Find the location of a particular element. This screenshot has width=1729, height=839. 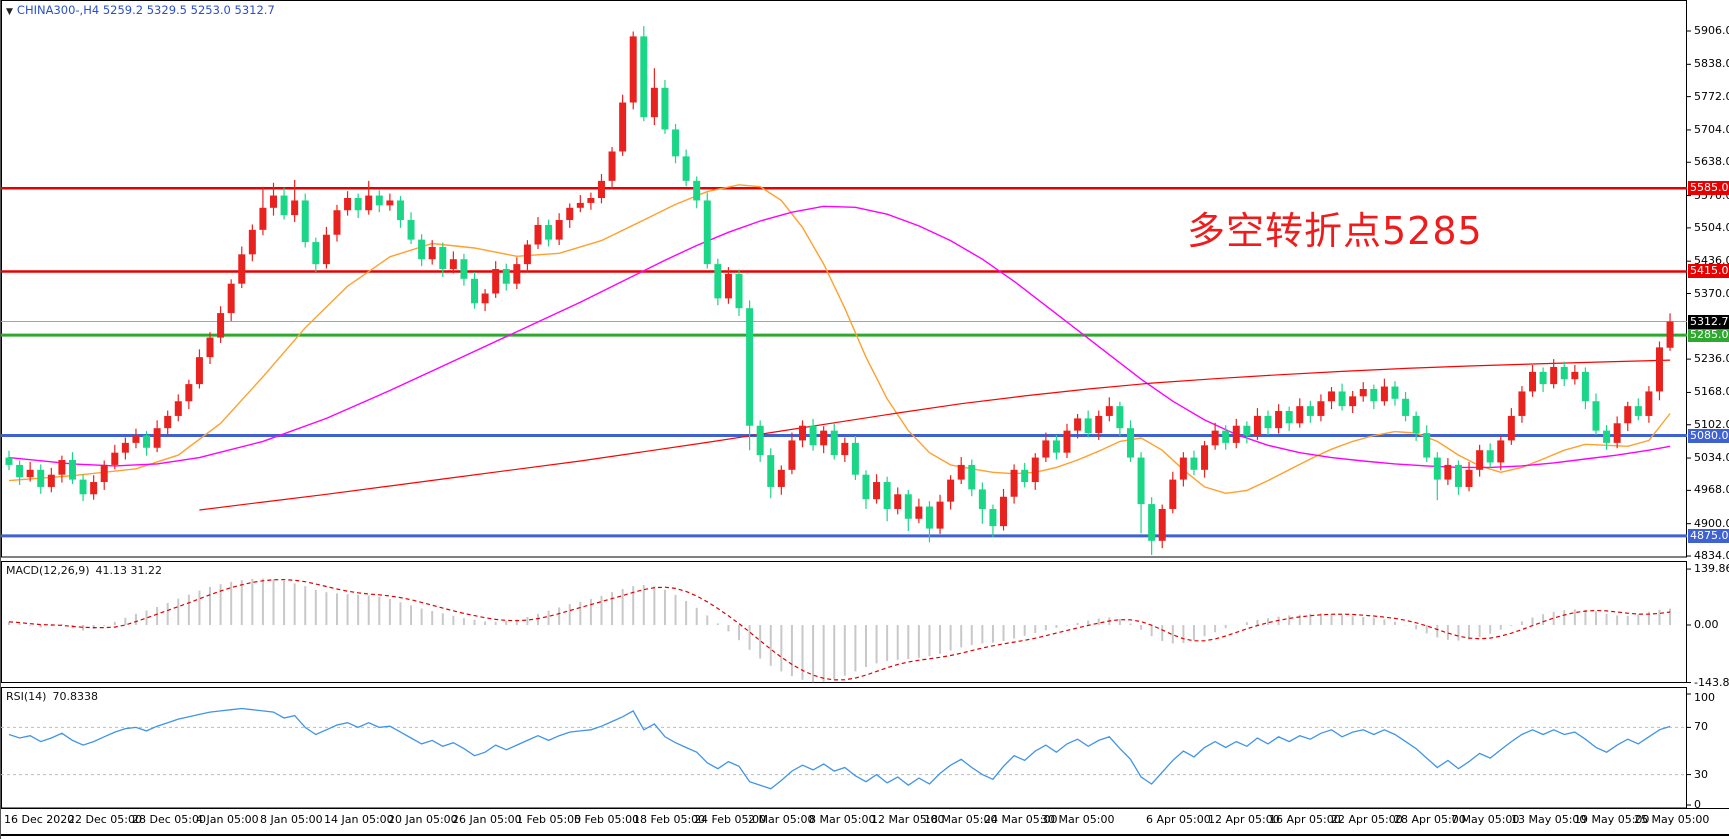

time-axis-label: 13 May 05:00 is located at coordinates (1549, 819).